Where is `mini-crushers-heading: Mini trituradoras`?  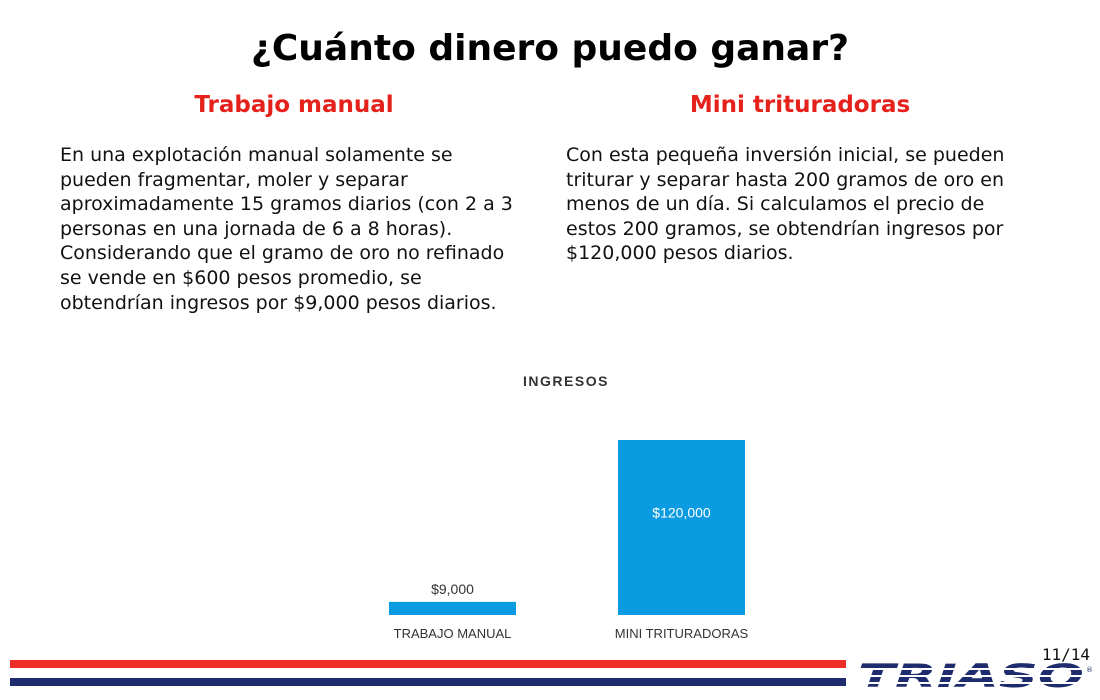 mini-crushers-heading: Mini trituradoras is located at coordinates (800, 105).